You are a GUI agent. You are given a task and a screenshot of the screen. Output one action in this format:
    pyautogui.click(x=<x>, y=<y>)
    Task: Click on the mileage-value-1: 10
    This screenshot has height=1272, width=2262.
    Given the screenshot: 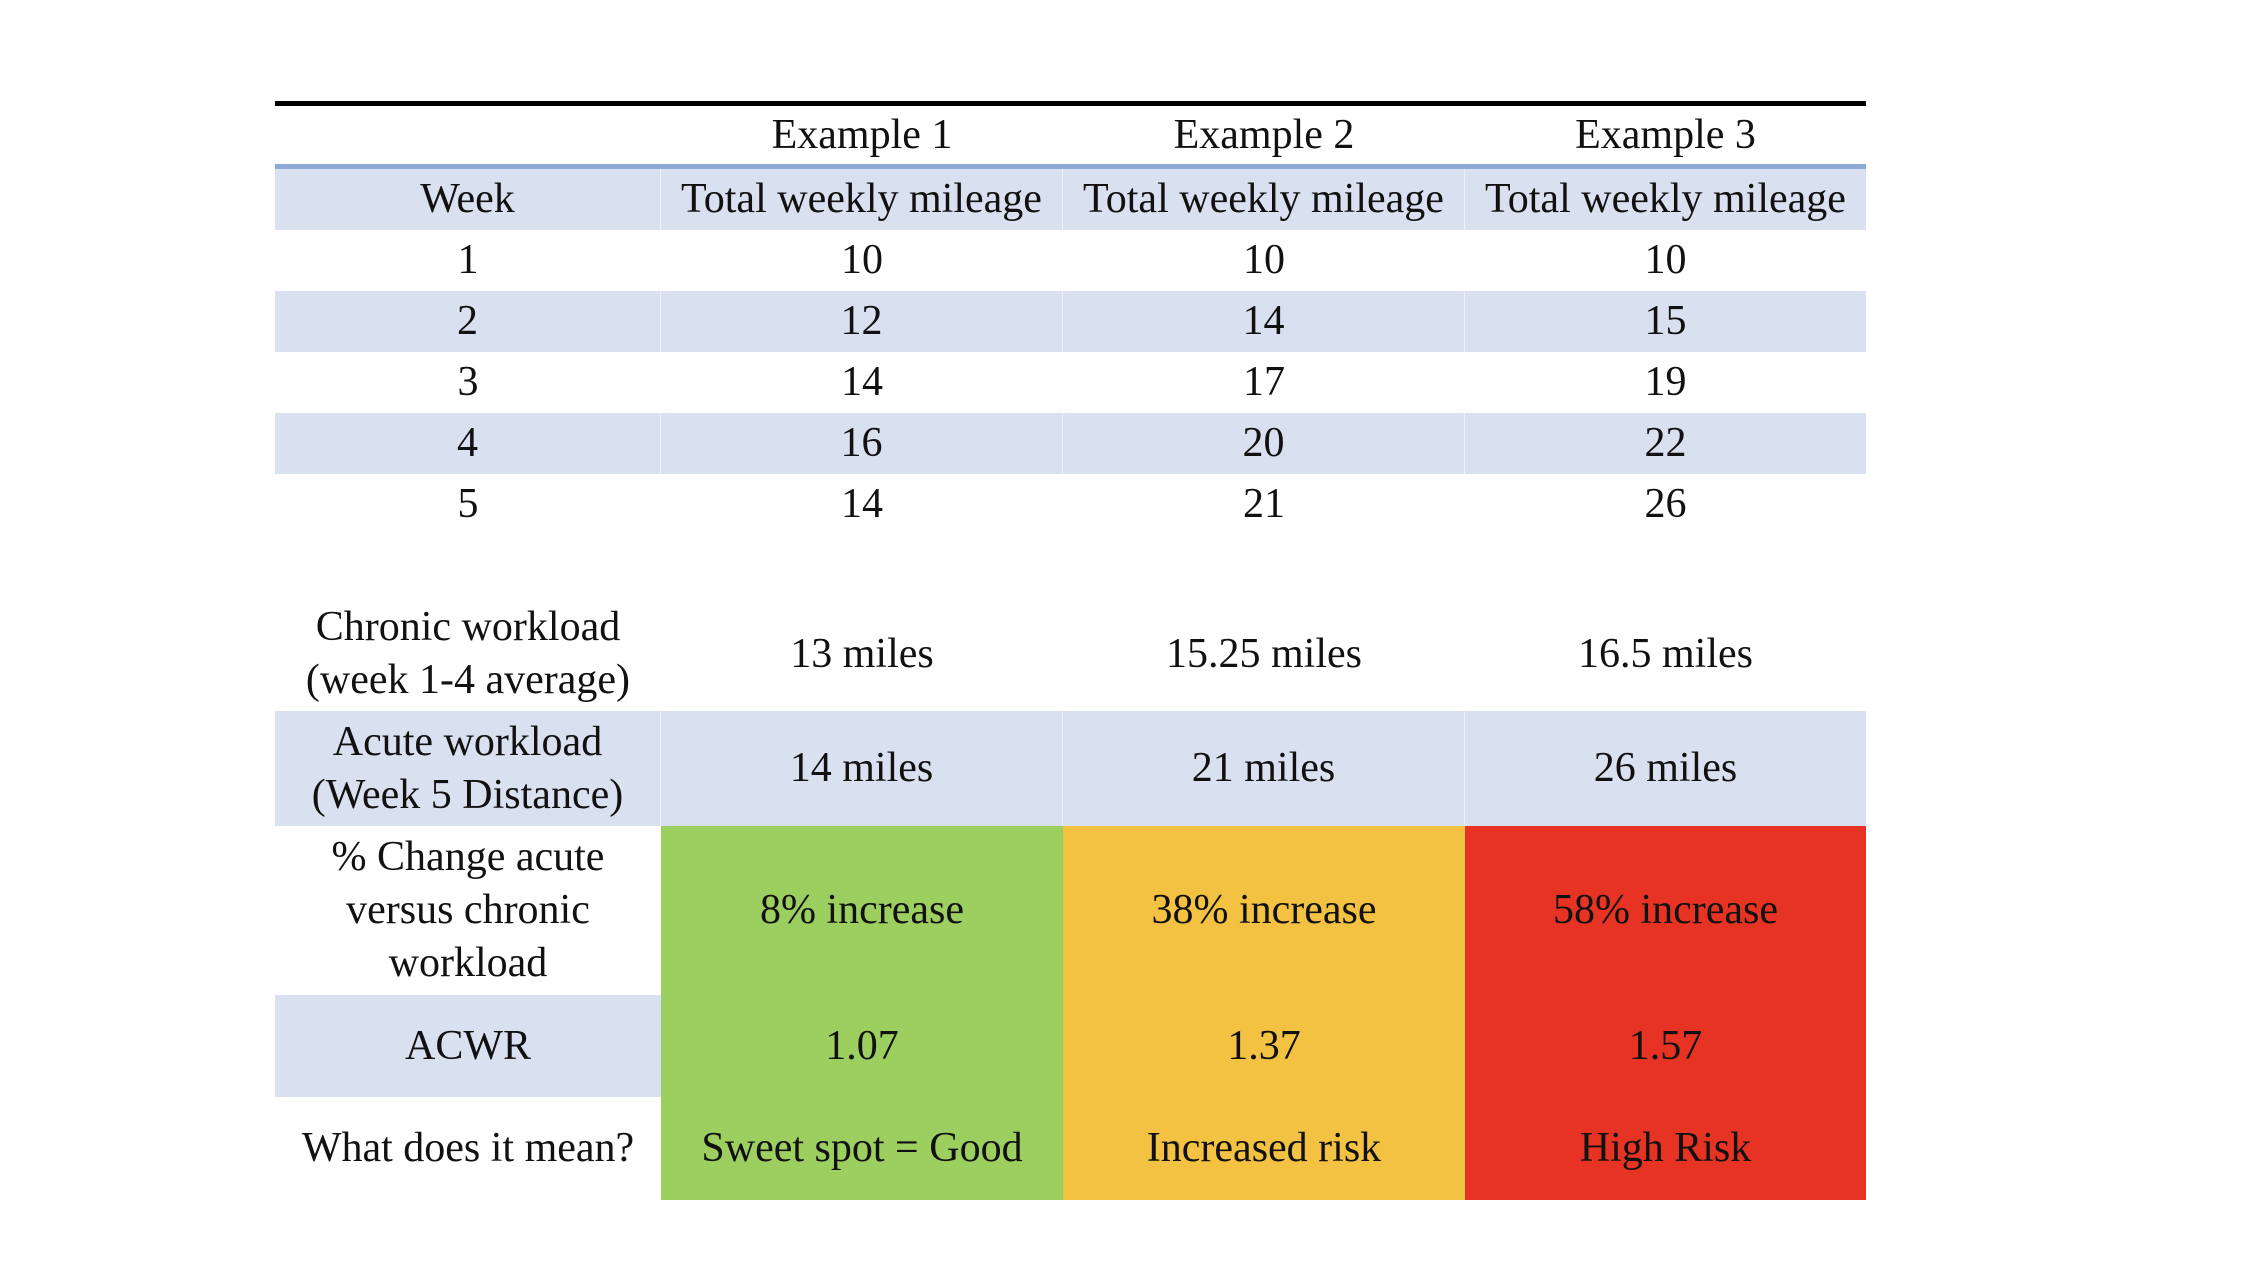 What is the action you would take?
    pyautogui.click(x=862, y=260)
    